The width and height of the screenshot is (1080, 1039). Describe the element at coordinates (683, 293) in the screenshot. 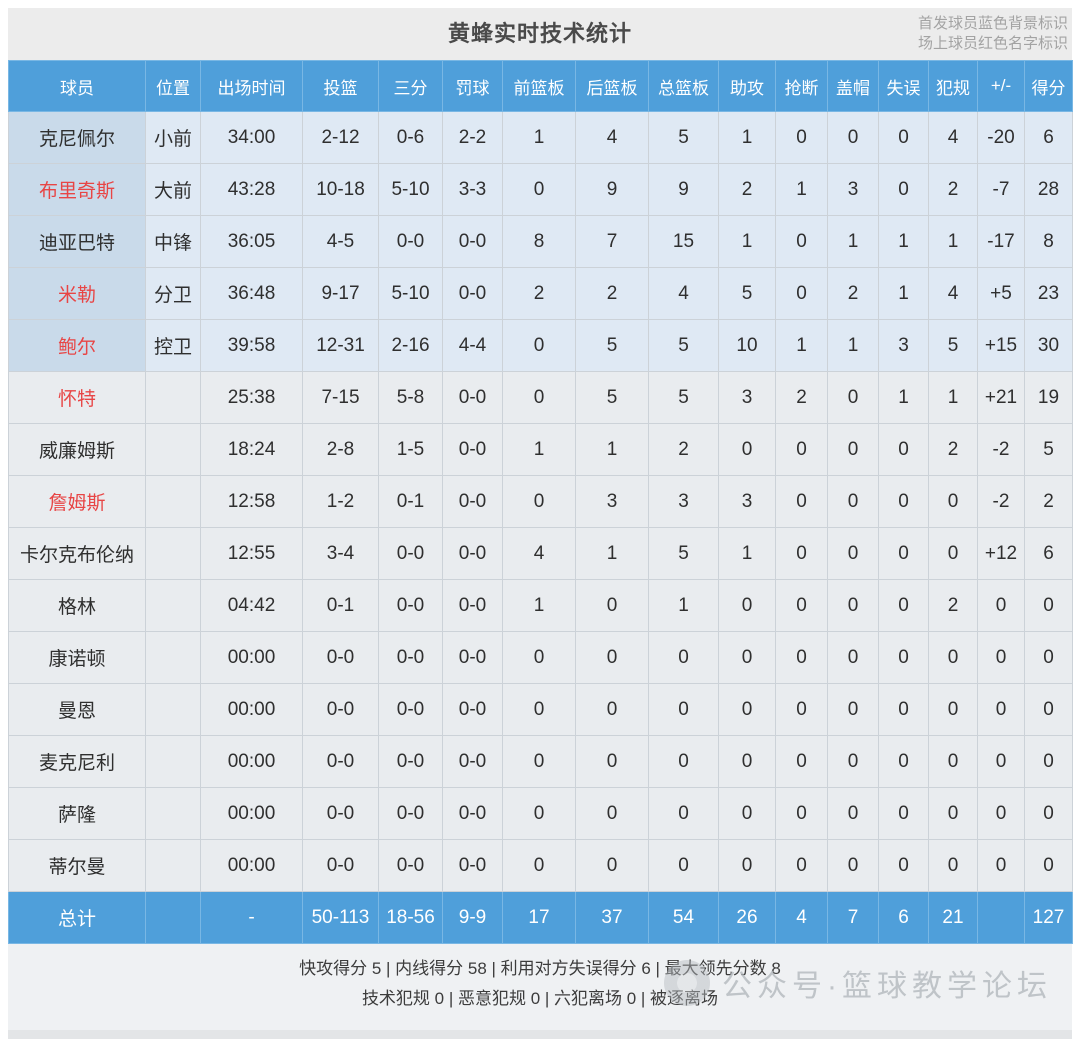

I see `stat-cell-treb: 4` at that location.